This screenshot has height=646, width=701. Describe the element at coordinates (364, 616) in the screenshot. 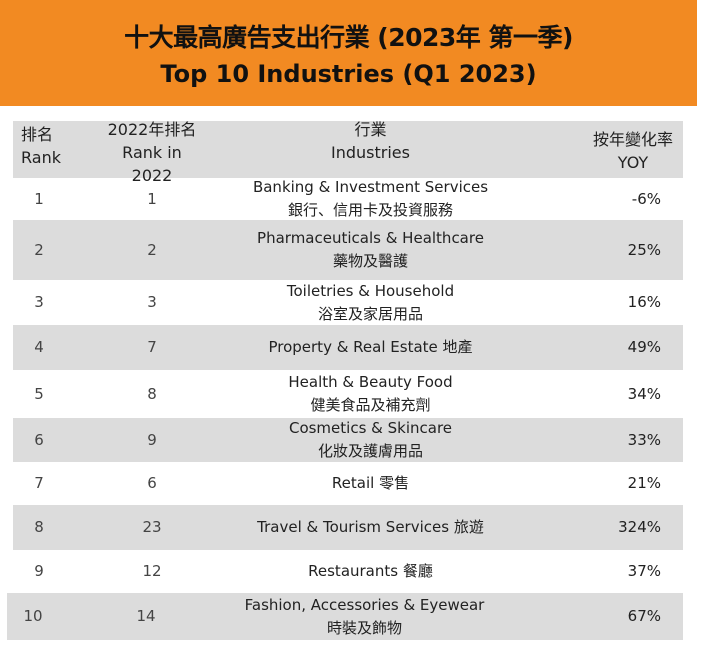

I see `industry-cell: Fashion, Accessories & Eyewear 時裝及飾物` at that location.